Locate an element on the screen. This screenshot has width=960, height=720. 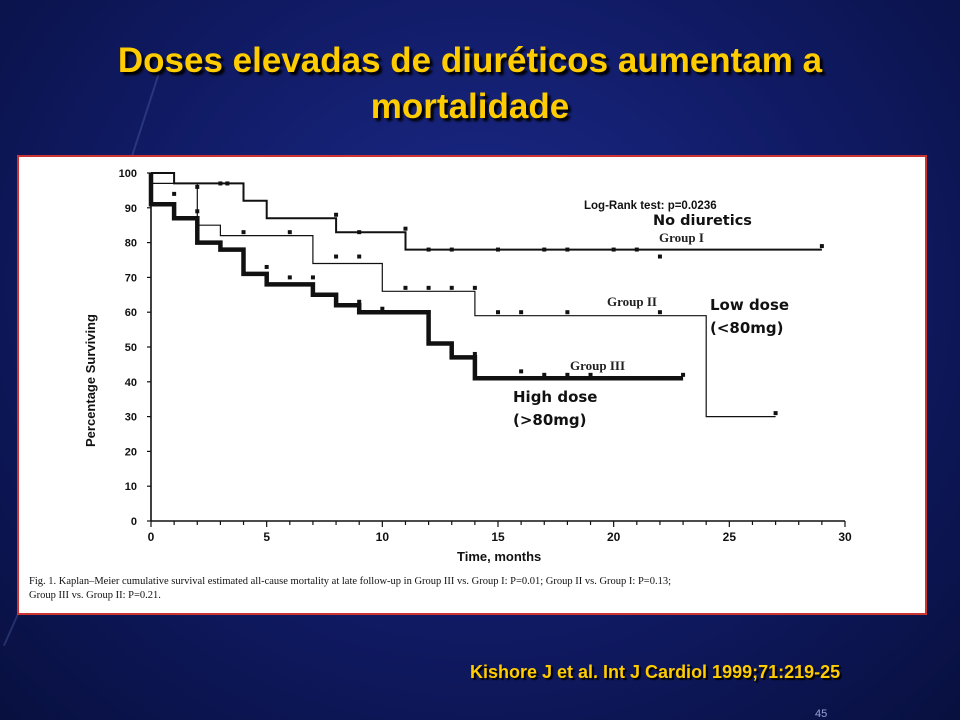
group-1-label: Group I is located at coordinates (681, 237).